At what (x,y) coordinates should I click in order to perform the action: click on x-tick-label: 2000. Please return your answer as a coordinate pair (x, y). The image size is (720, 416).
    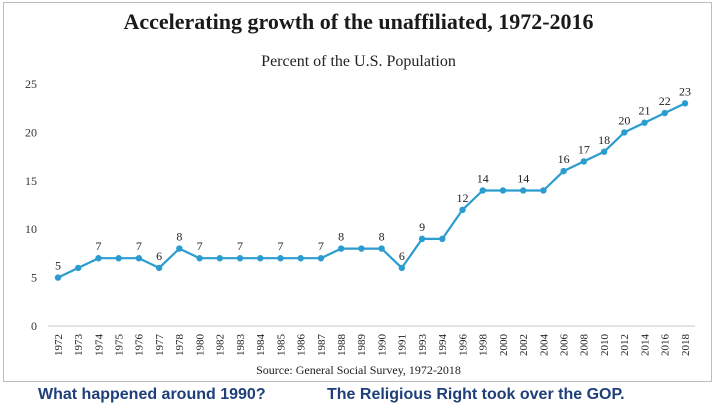
    Looking at the image, I should click on (504, 345).